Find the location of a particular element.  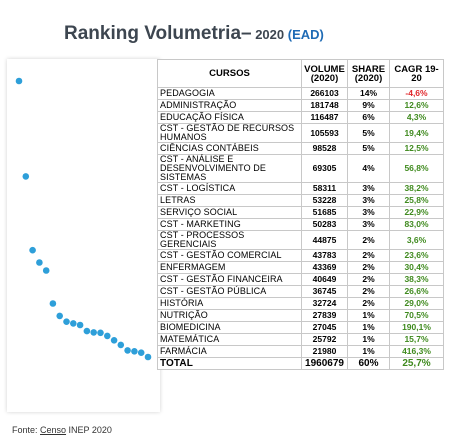

table-row: CST - GESTÃO FINANCEIRA 40649 2% 38,3% is located at coordinates (300, 279).